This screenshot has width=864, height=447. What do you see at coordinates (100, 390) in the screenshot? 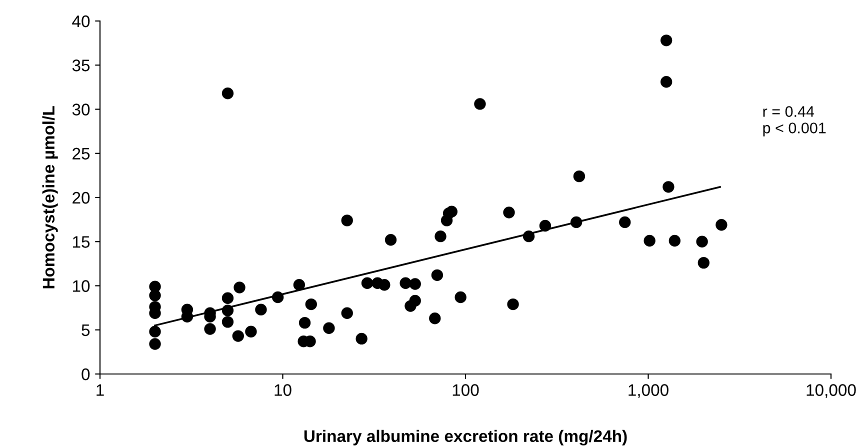
I see `x-tick-label: 1` at bounding box center [100, 390].